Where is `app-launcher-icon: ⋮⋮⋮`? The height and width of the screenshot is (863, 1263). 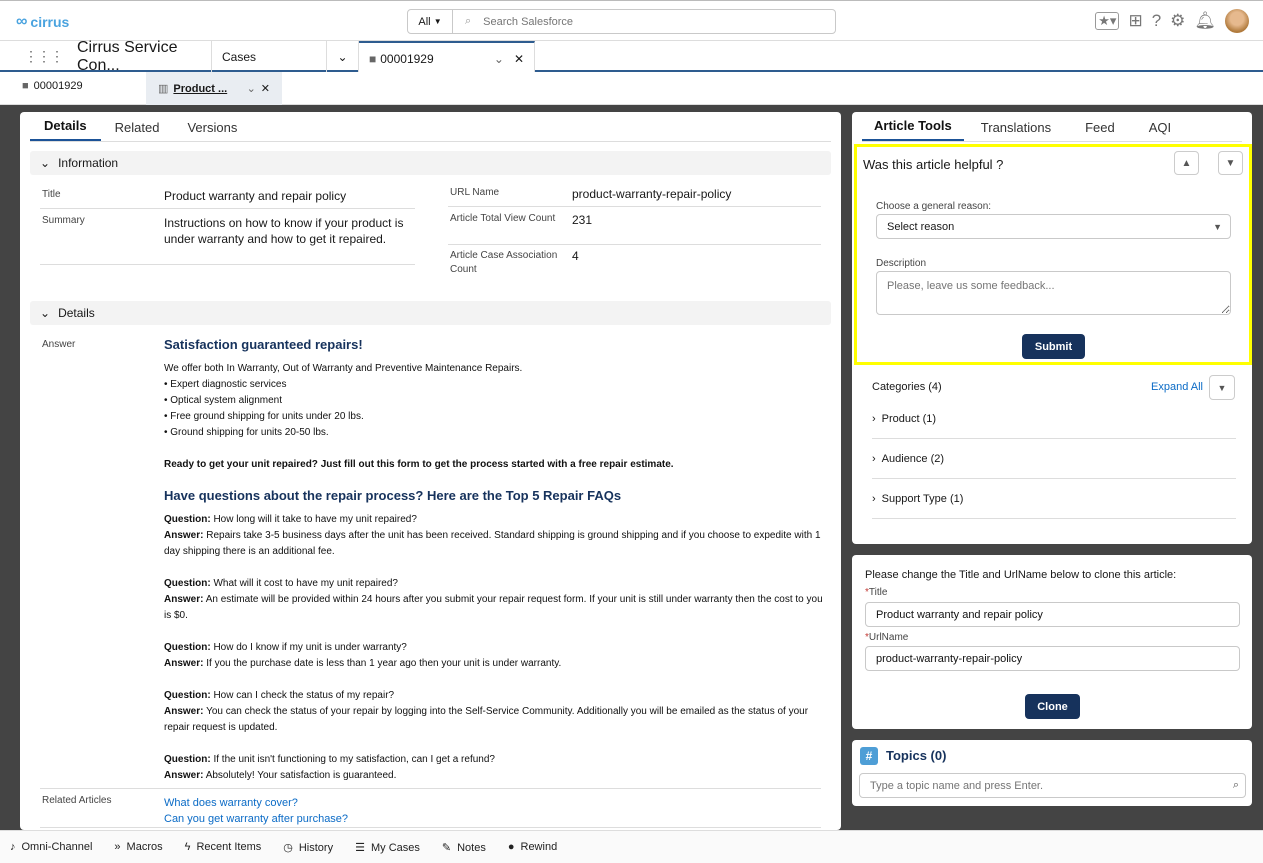
app-launcher-icon: ⋮⋮⋮ is located at coordinates (44, 56).